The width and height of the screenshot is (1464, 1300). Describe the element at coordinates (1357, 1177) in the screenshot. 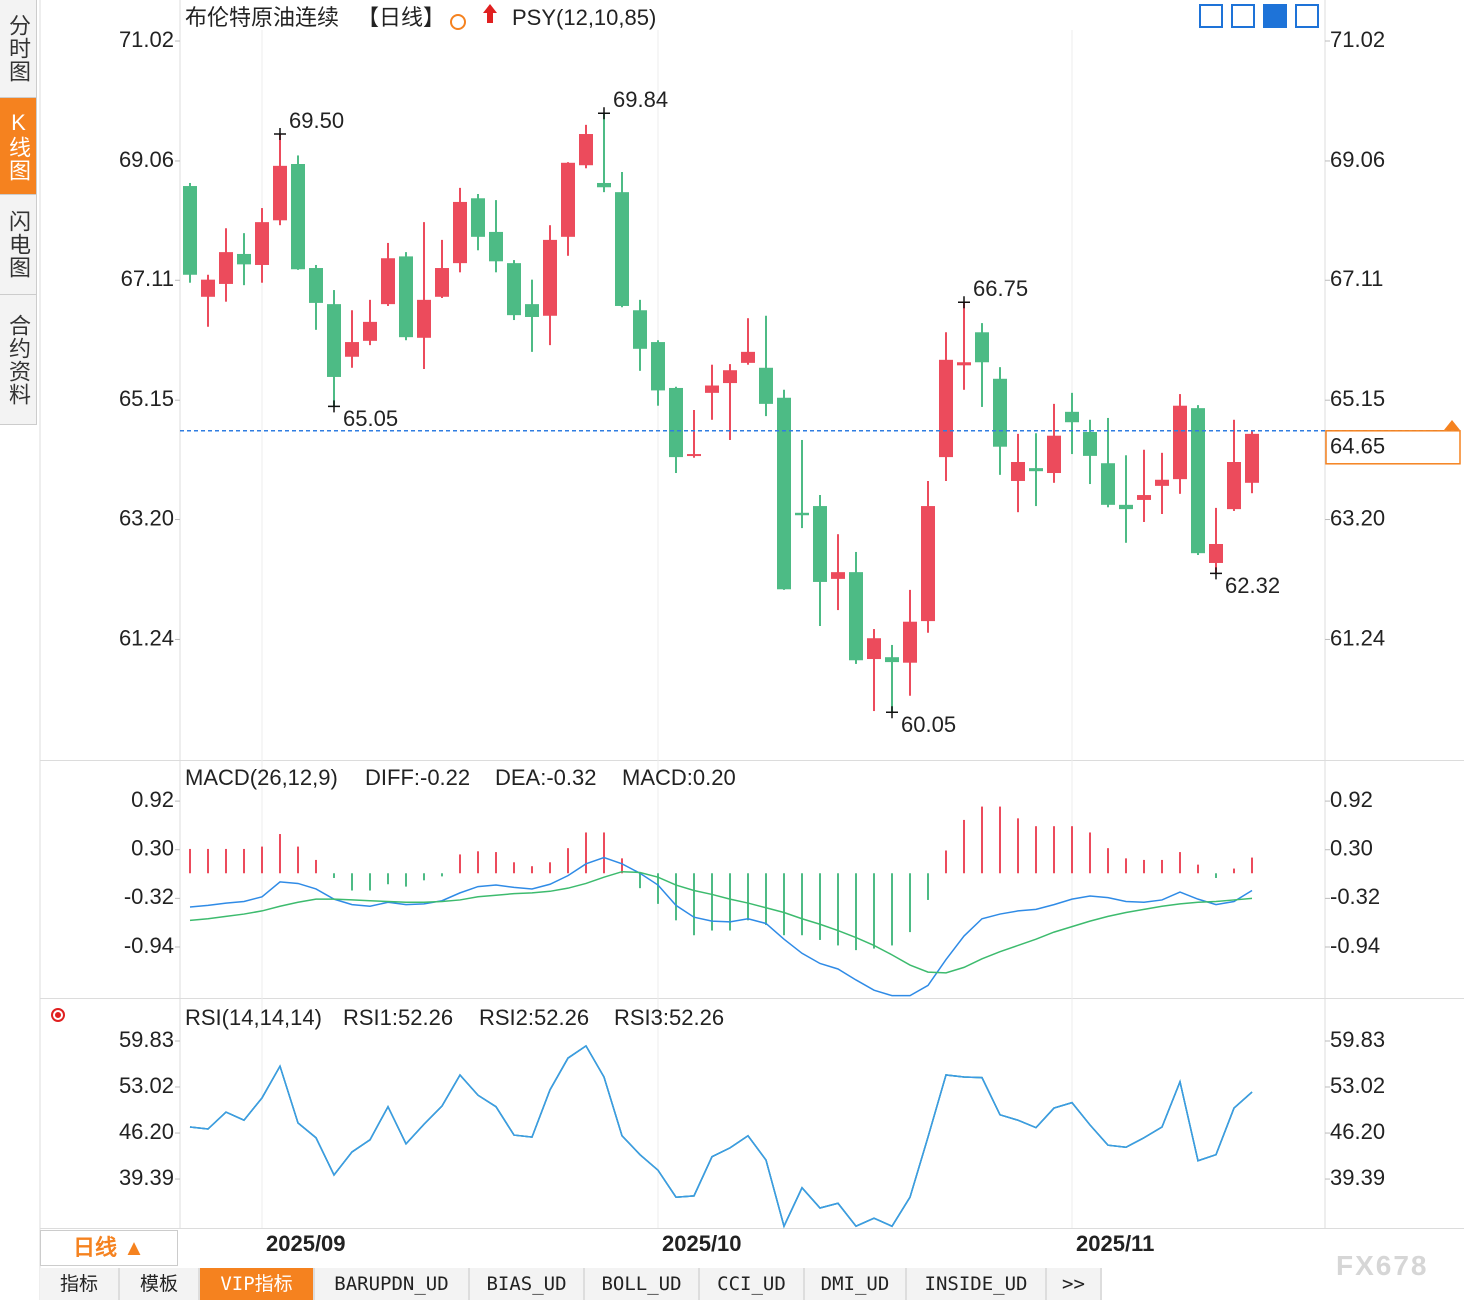

I see `y-tick-label-right: 39.39` at that location.